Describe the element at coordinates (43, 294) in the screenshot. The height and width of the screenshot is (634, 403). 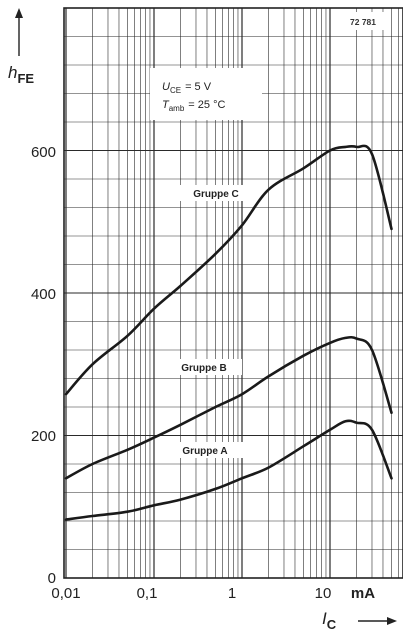
I see `y-tick-label-400: 400` at that location.